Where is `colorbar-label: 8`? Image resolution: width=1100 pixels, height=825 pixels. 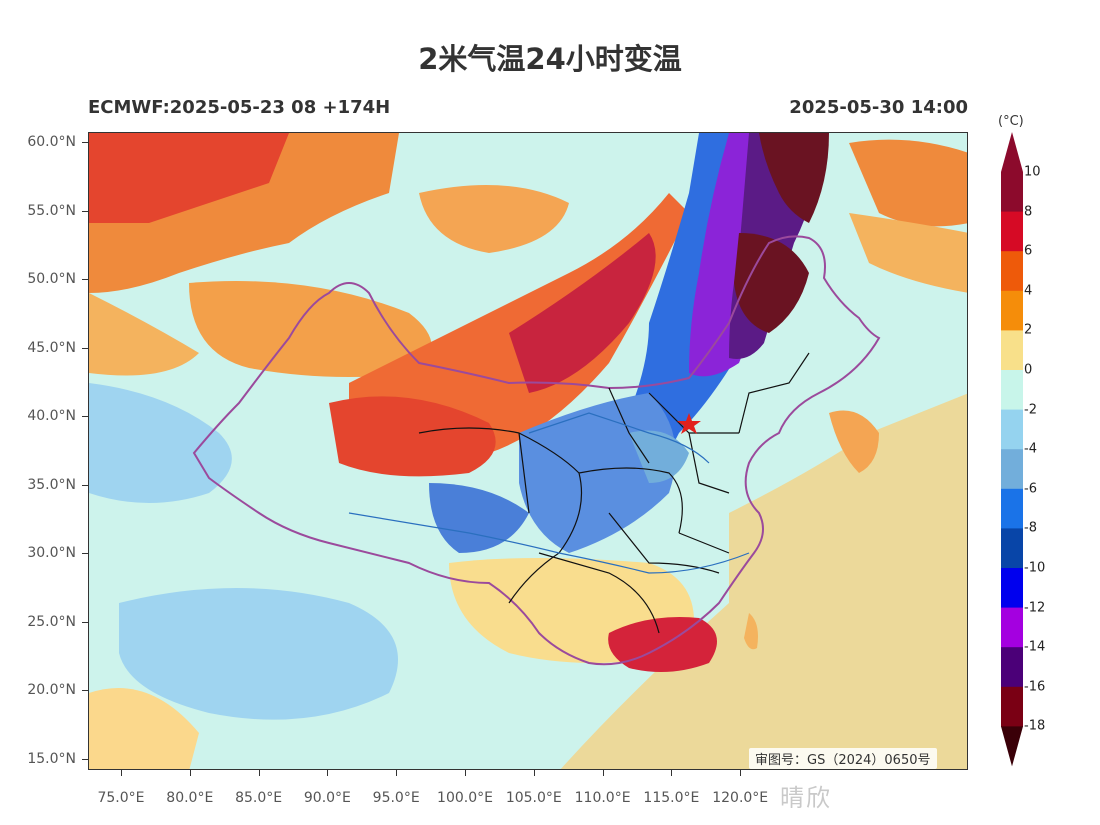
colorbar-label: 8 is located at coordinates (1028, 212).